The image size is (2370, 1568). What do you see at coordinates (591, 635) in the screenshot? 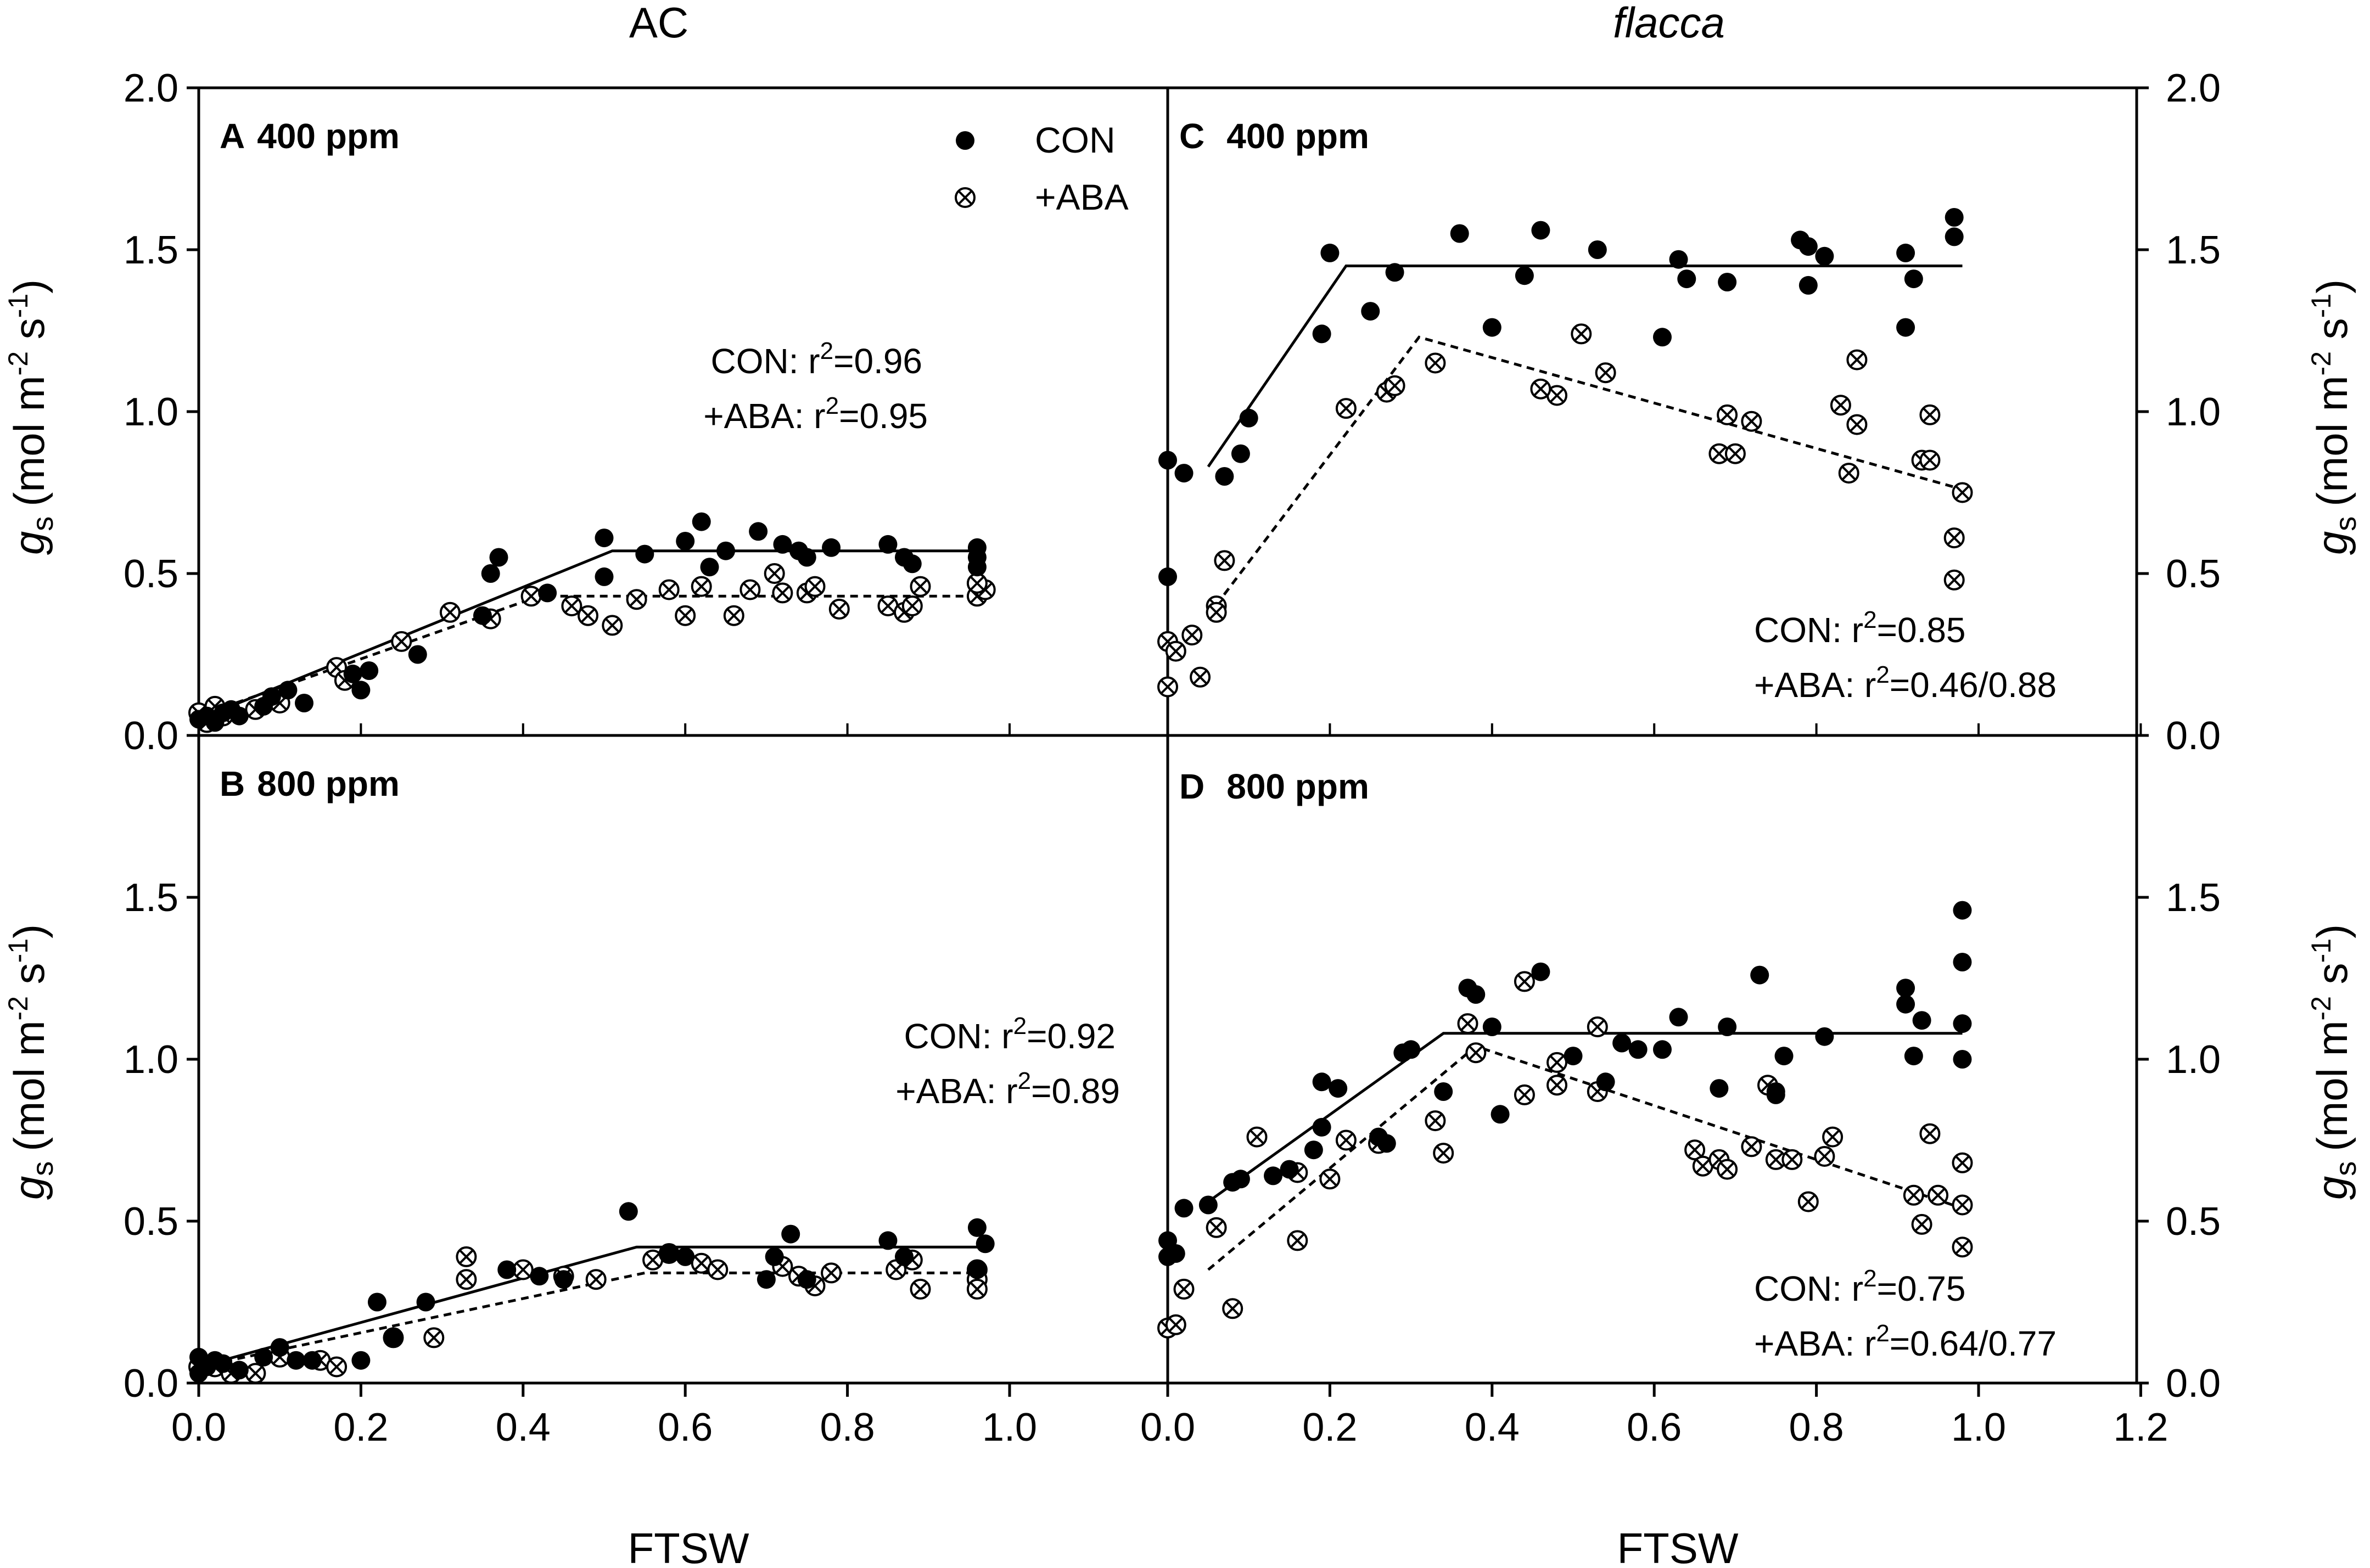
I see `fit-line-con` at bounding box center [591, 635].